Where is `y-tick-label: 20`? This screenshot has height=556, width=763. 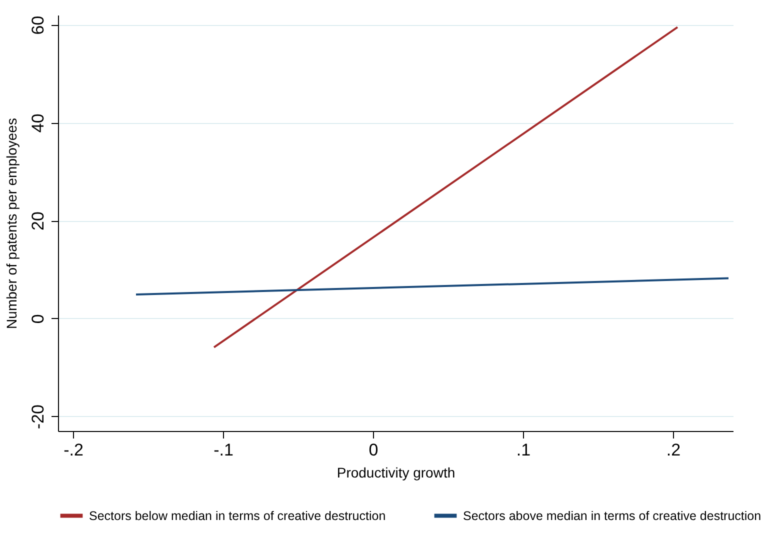
y-tick-label: 20 is located at coordinates (38, 221).